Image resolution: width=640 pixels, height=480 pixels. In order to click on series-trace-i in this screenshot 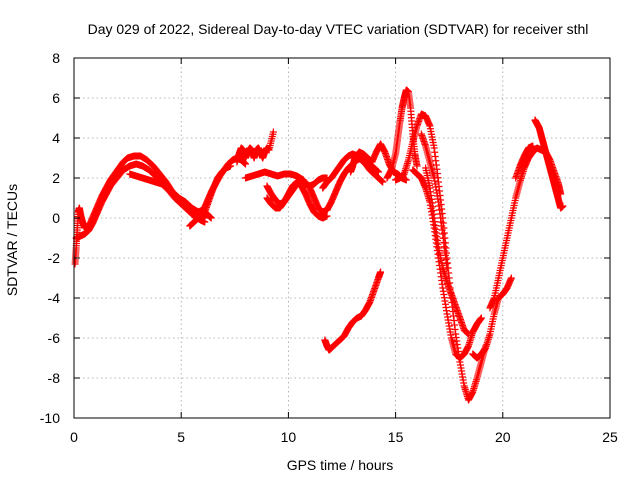, I will do `click(297, 200)`.